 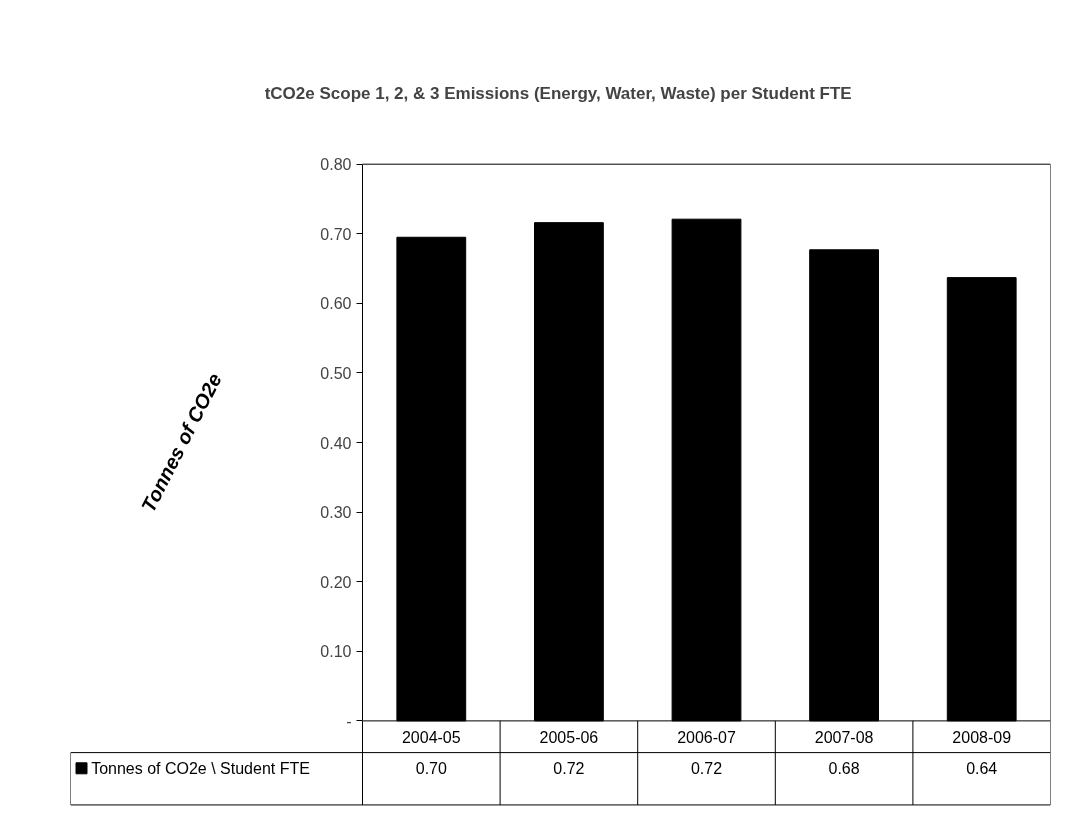 I want to click on x-tick-label: 2004-05, so click(x=431, y=737).